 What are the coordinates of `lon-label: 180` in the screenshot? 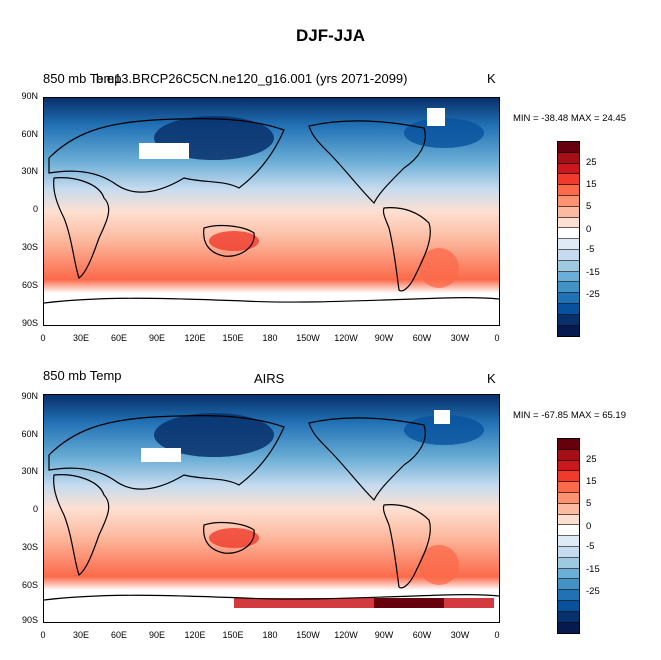 It's located at (270, 338).